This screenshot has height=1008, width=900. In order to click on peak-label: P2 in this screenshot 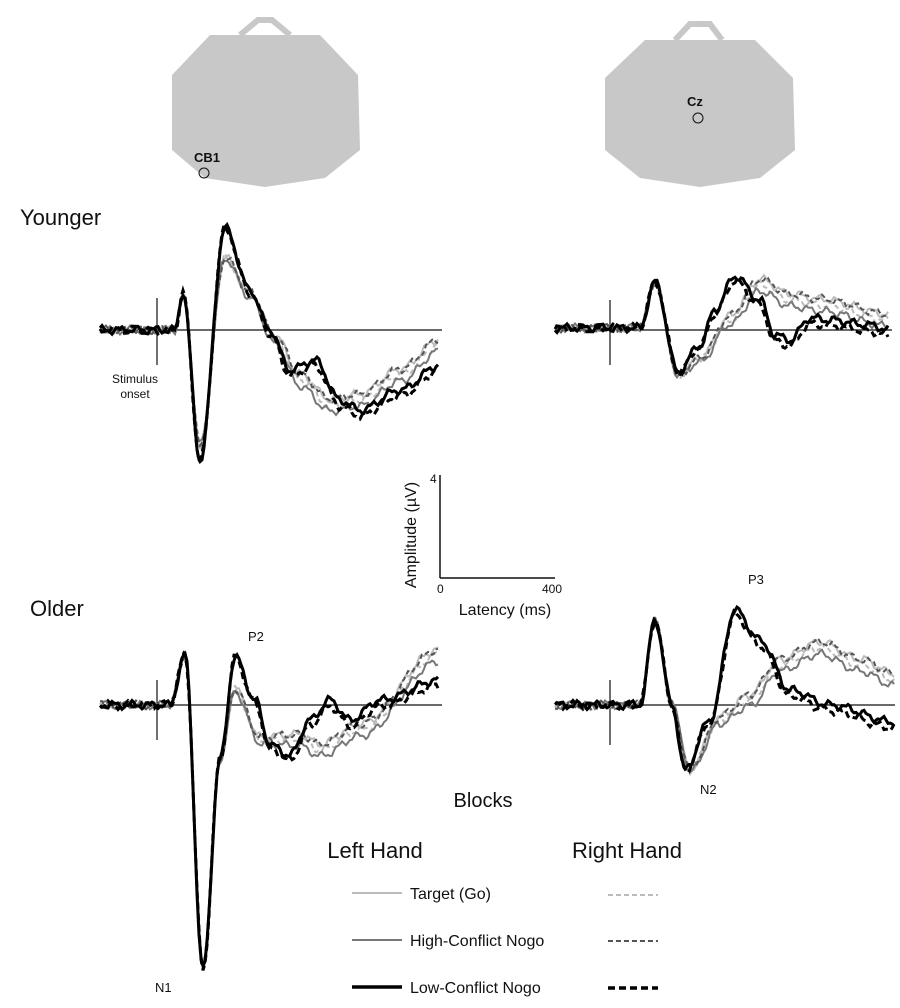, I will do `click(256, 636)`.